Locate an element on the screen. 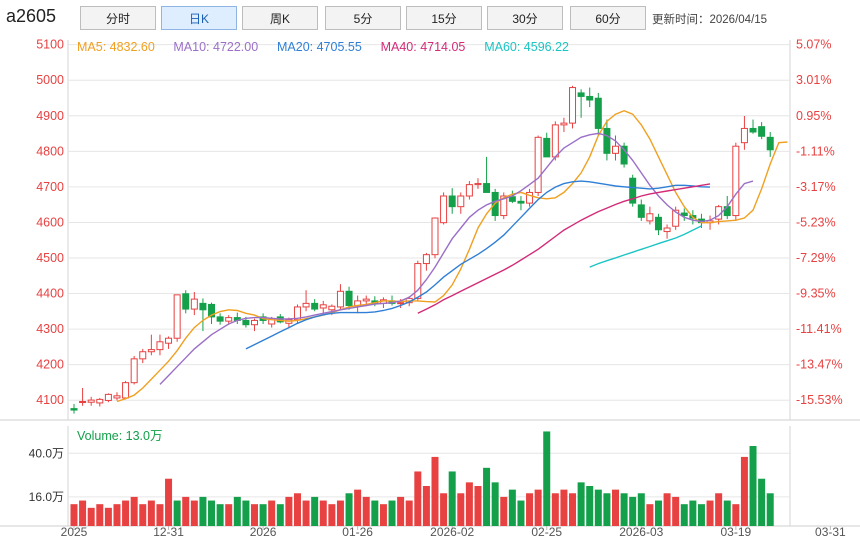 The width and height of the screenshot is (860, 541). right-tick-label: 3.01% is located at coordinates (813, 80).